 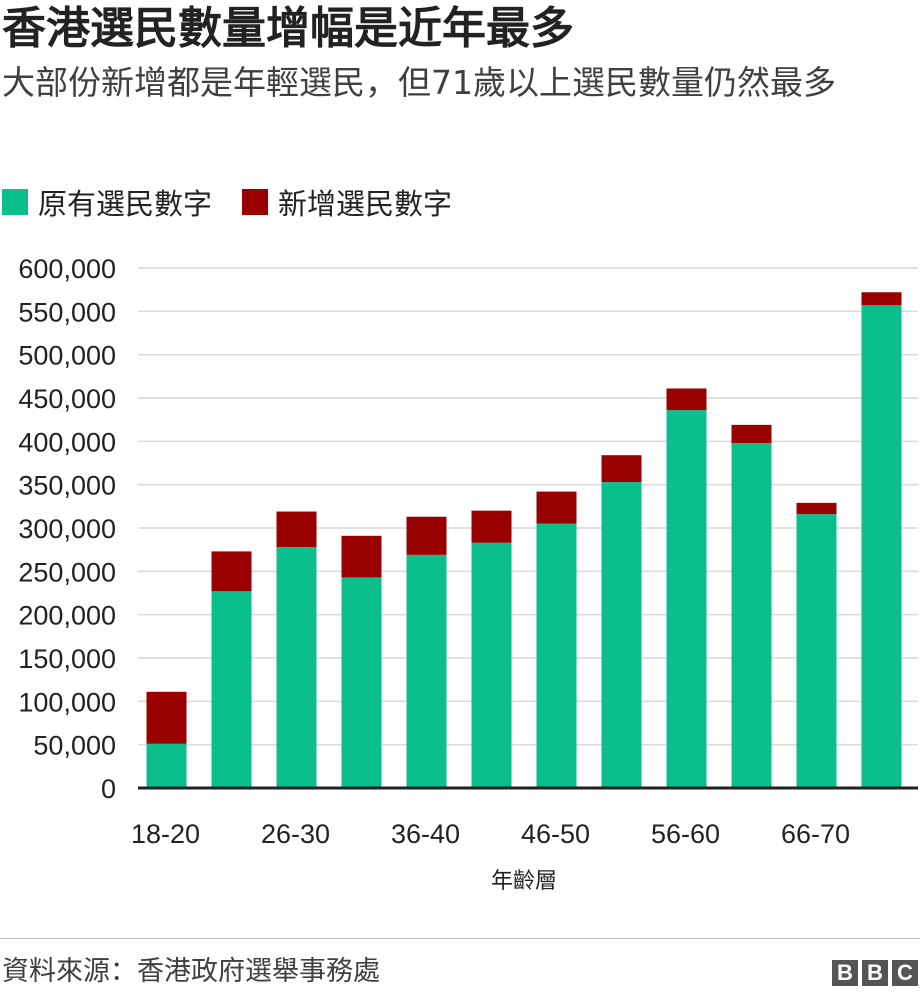 I want to click on x-tick-label: 36-40, so click(x=425, y=834).